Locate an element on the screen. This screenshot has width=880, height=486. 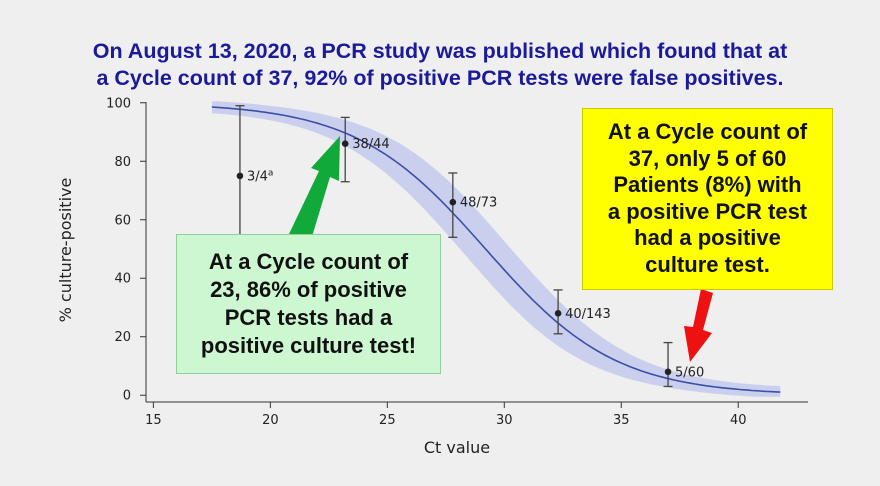
x-axis-title: Ct value is located at coordinates (457, 447).